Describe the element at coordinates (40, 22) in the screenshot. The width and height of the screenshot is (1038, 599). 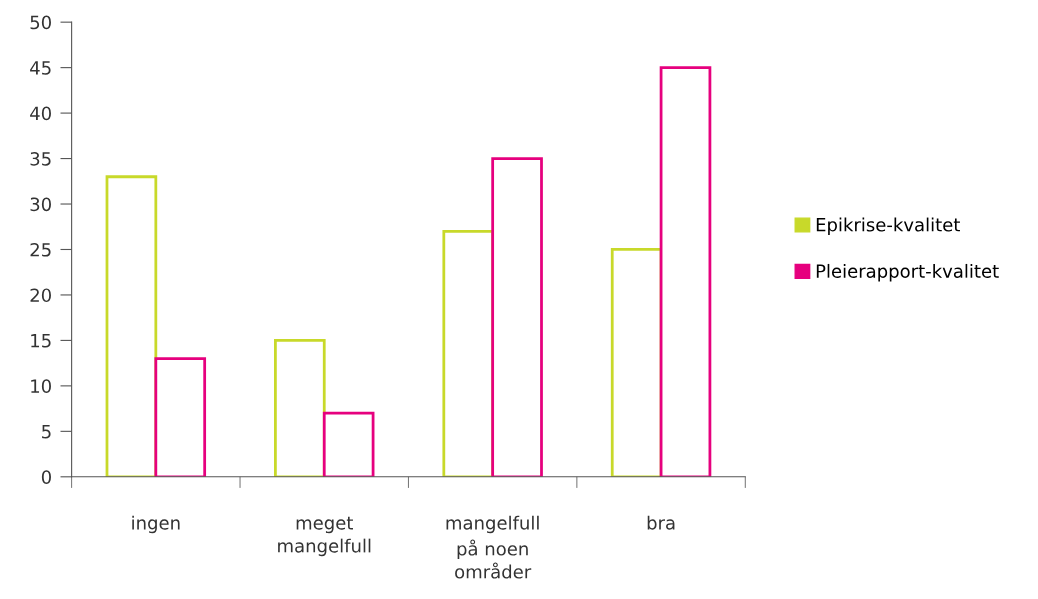
I see `y-tick-label: 50` at that location.